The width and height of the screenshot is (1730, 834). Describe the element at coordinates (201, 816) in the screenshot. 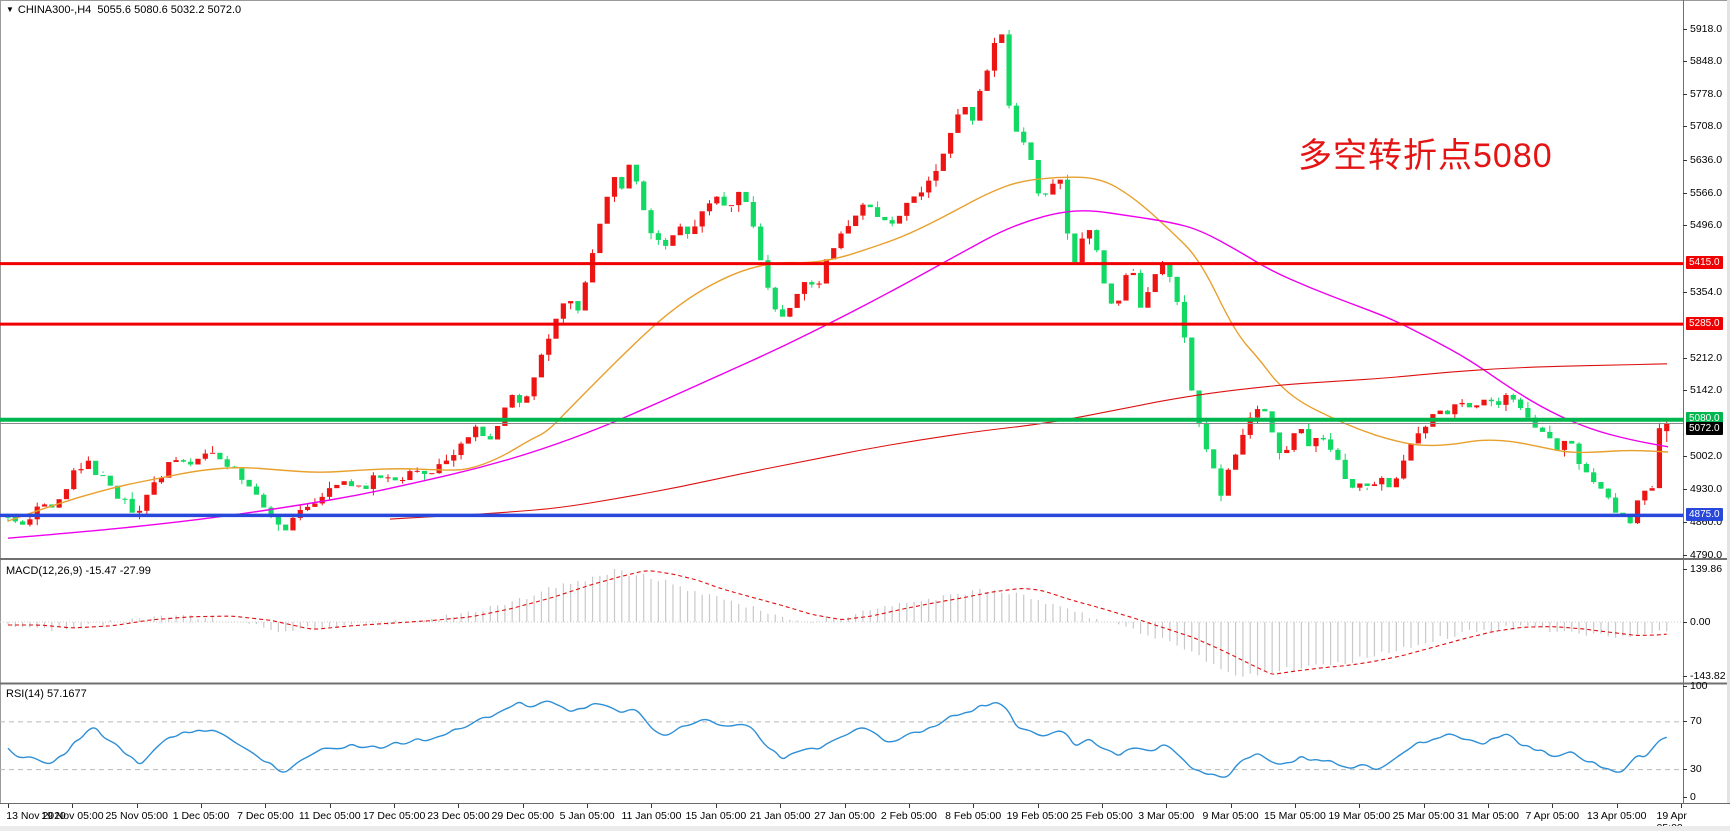

I see `time-label: 1 Dec 05:00` at that location.